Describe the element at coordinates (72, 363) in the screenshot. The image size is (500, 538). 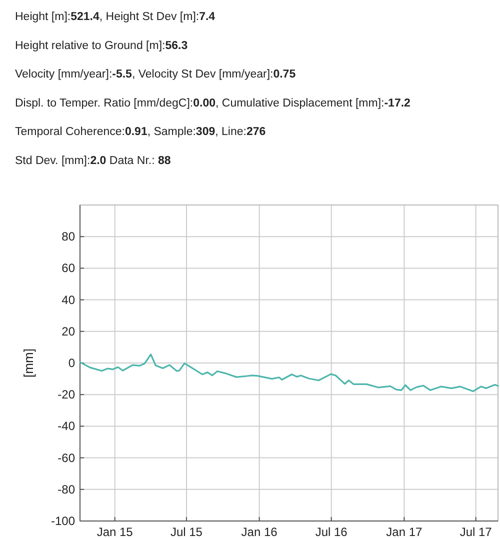
I see `y-tick-label: 0` at that location.